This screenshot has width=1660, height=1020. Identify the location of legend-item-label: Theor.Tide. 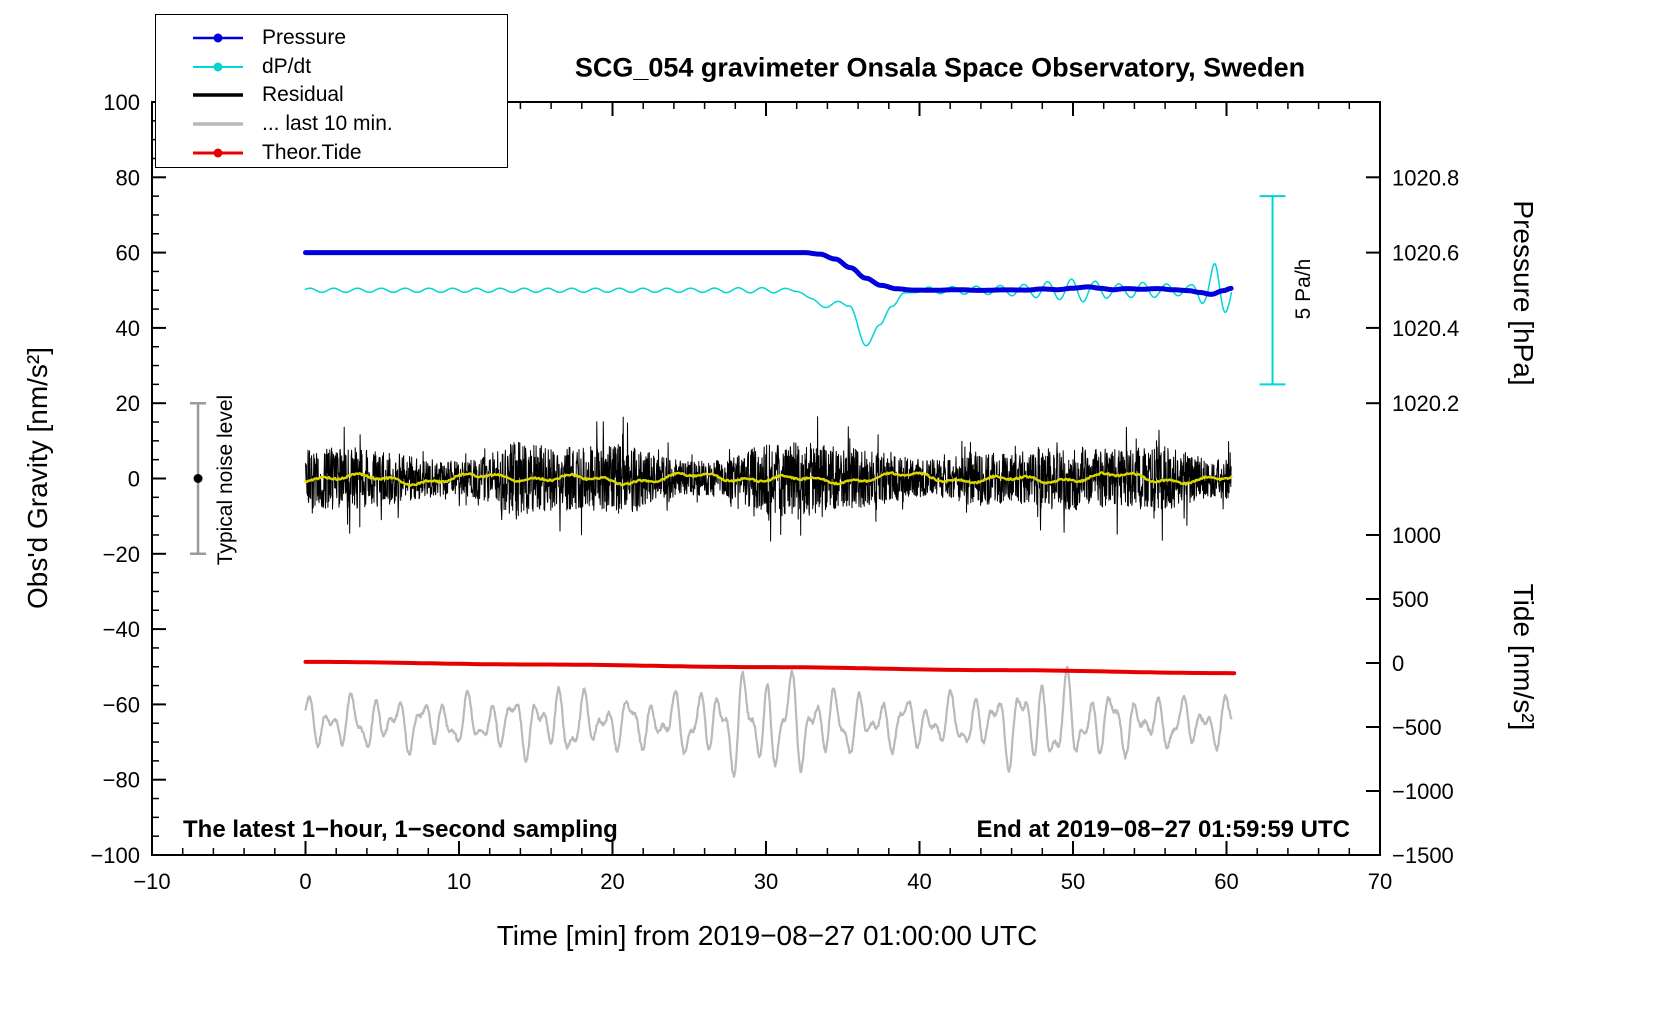
(312, 152).